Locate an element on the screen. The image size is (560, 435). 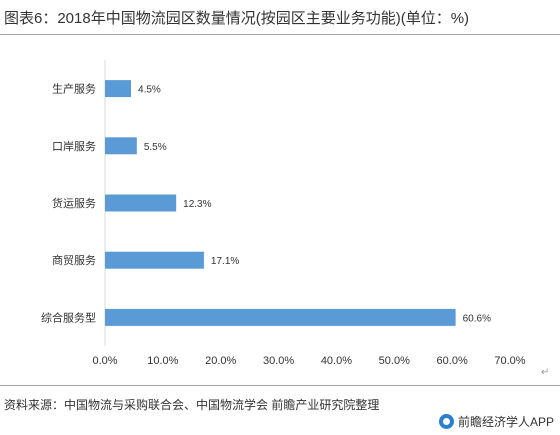
data-label-2: 5.5% is located at coordinates (155, 147).